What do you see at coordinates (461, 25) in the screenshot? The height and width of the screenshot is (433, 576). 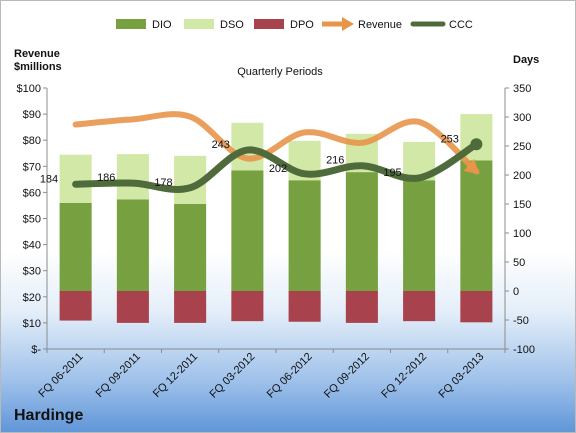 I see `legend-label-ccc: CCC` at bounding box center [461, 25].